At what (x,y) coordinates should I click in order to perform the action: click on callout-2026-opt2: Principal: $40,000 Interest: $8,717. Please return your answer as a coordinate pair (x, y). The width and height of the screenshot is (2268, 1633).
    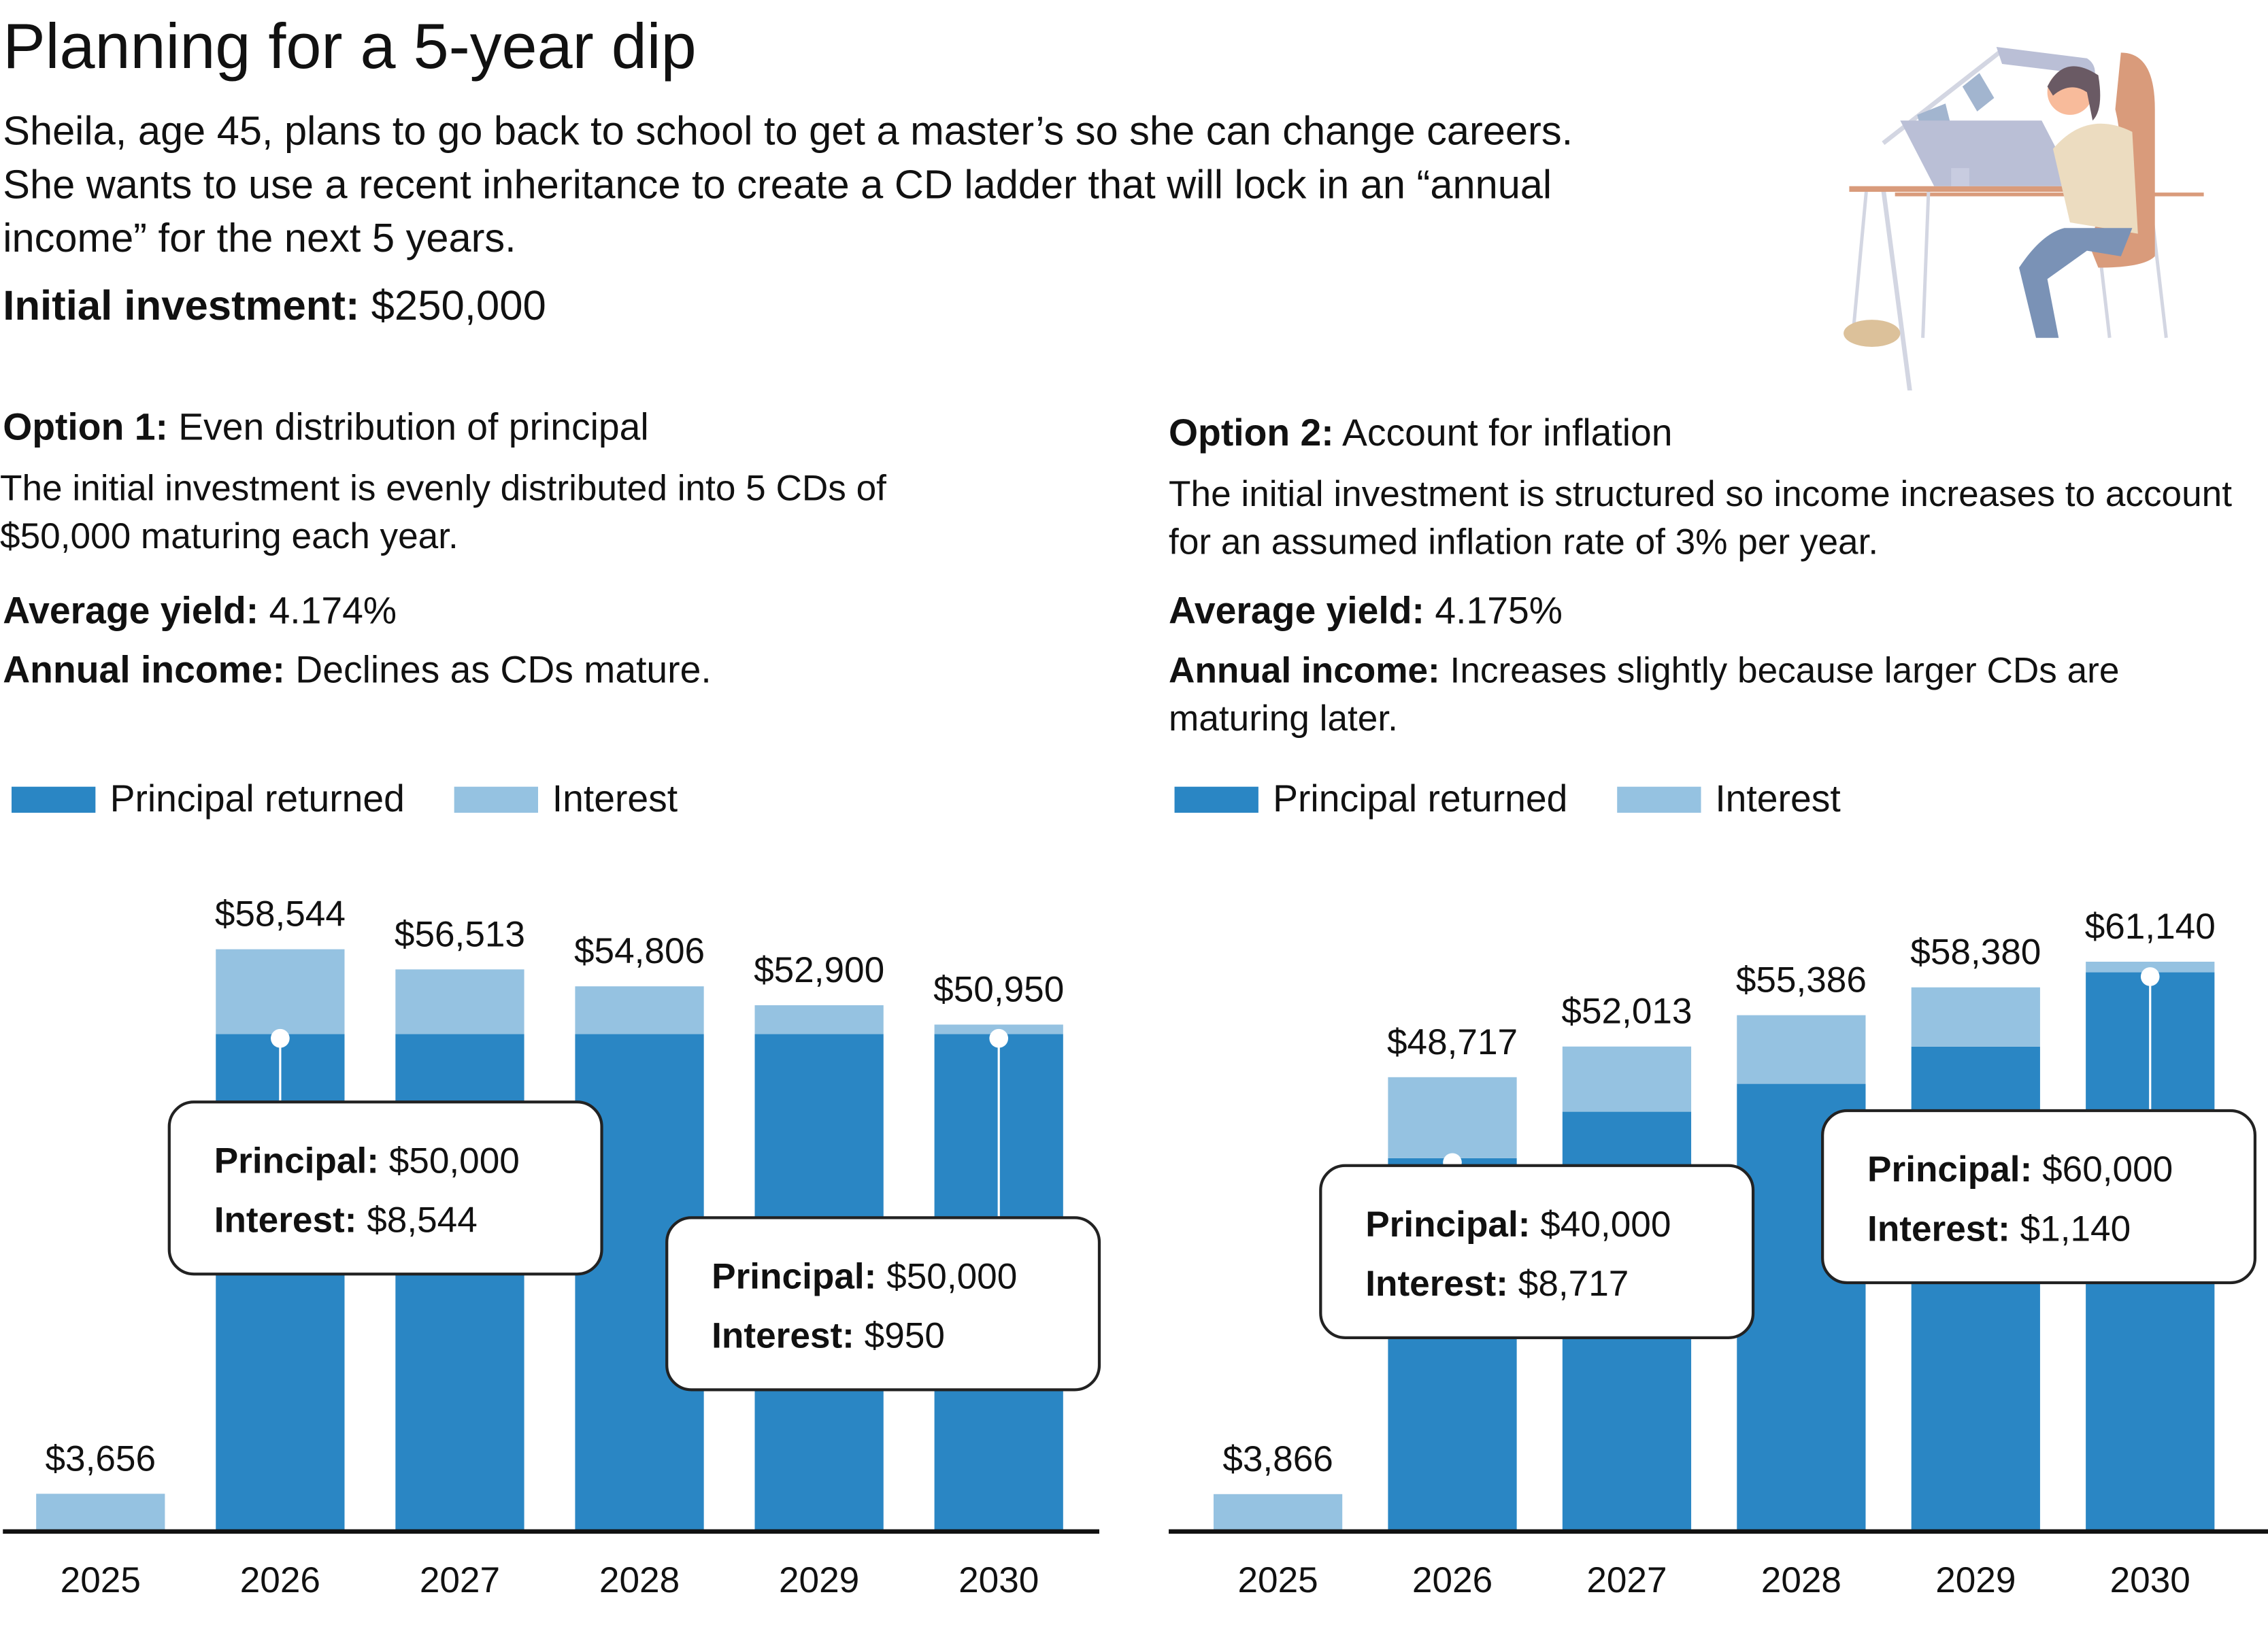
    Looking at the image, I should click on (1537, 1251).